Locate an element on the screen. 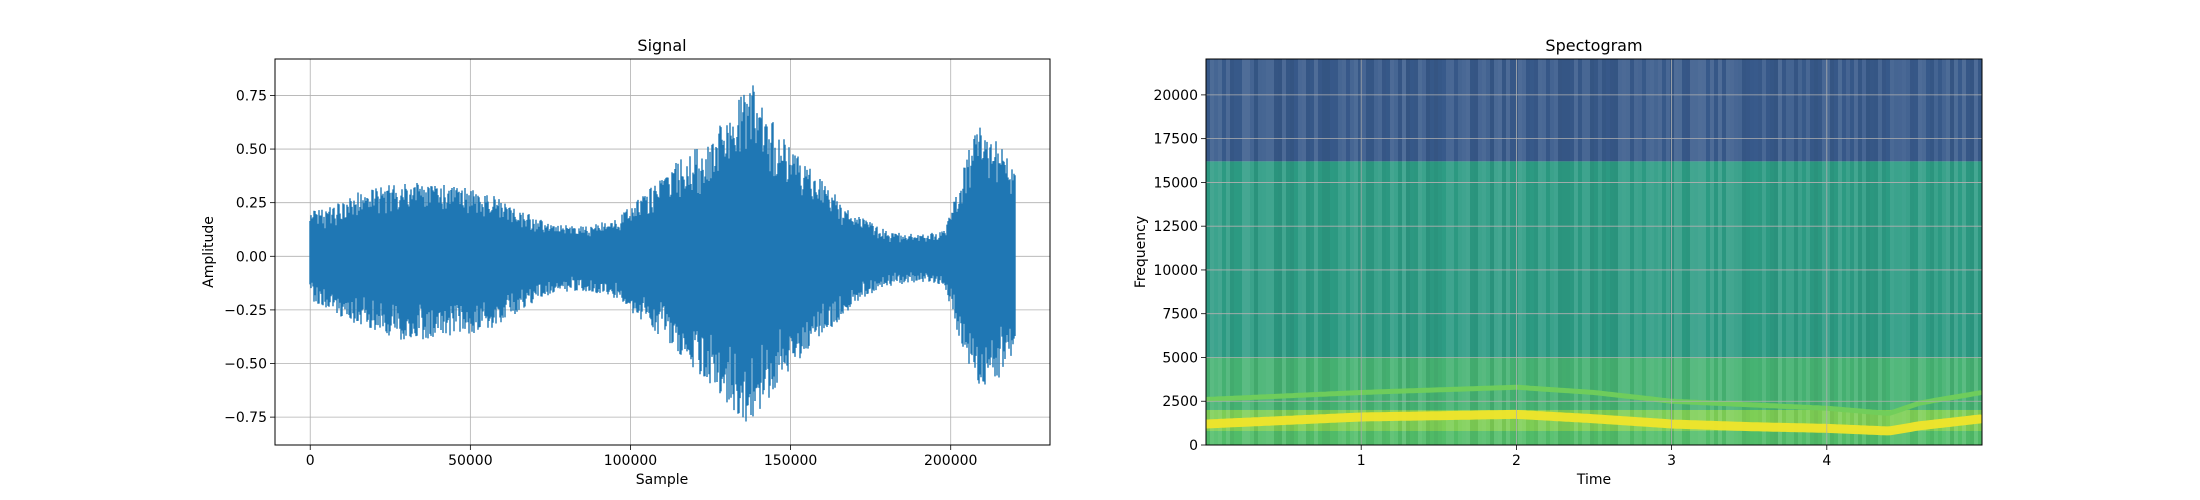  spectrogram-ytick-label: 12500 is located at coordinates (1175, 227).